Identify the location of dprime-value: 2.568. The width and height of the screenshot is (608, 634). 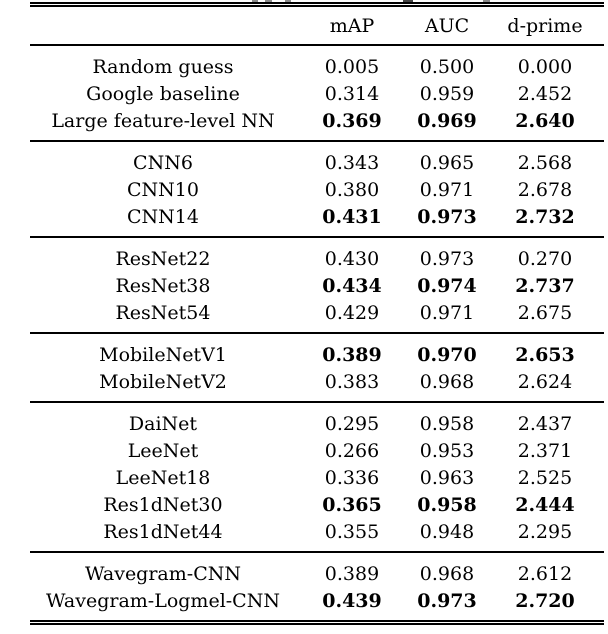
(545, 162).